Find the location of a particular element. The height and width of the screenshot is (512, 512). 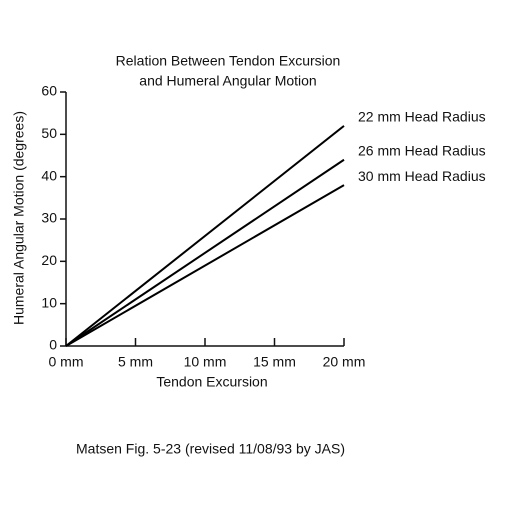

y-tick-label: 30 is located at coordinates (49, 218).